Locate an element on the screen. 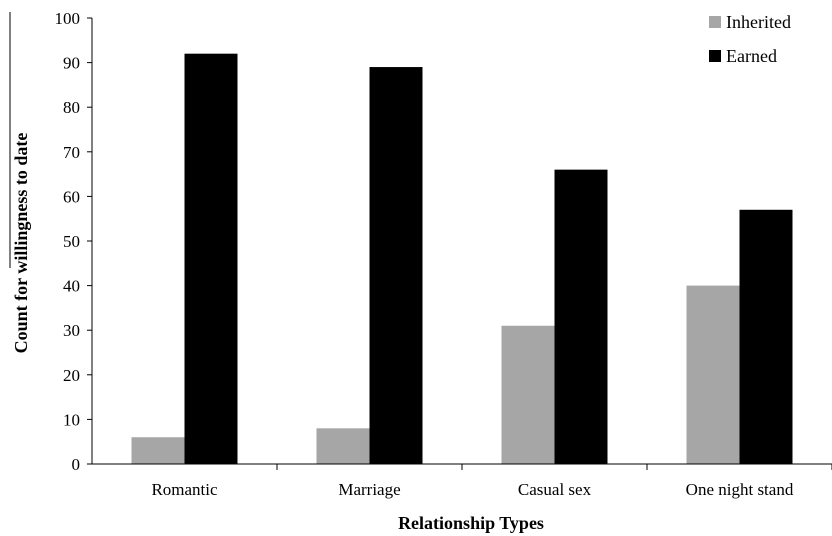  bar-earned-romantic is located at coordinates (211, 259).